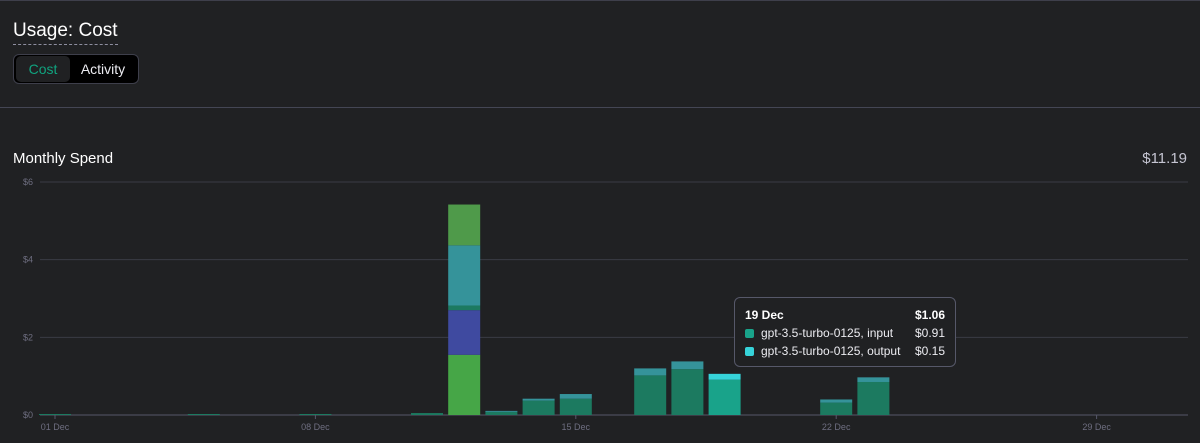 This screenshot has width=1200, height=443. What do you see at coordinates (203, 414) in the screenshot?
I see `bar-segment-05-dec` at bounding box center [203, 414].